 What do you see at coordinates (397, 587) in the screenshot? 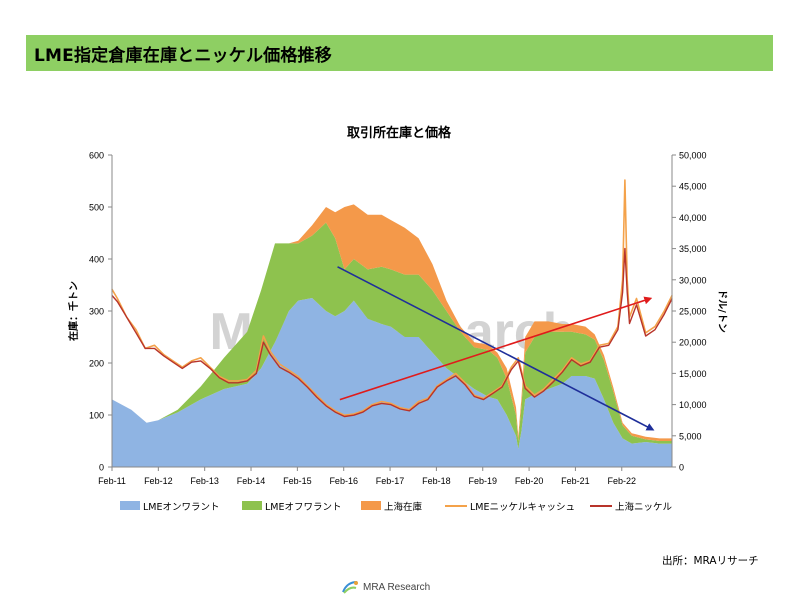
I see `footer-logo-text: MRA Research` at bounding box center [397, 587].